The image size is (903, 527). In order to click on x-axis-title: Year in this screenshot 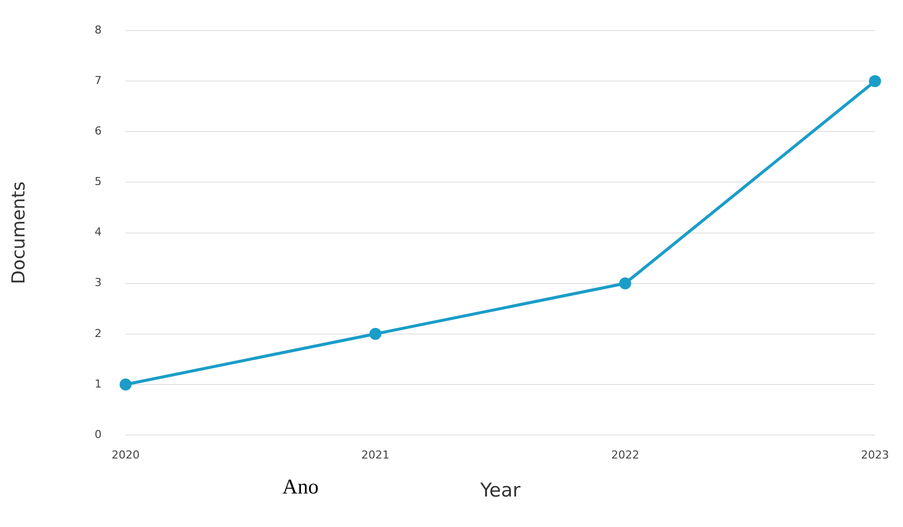, I will do `click(500, 491)`.